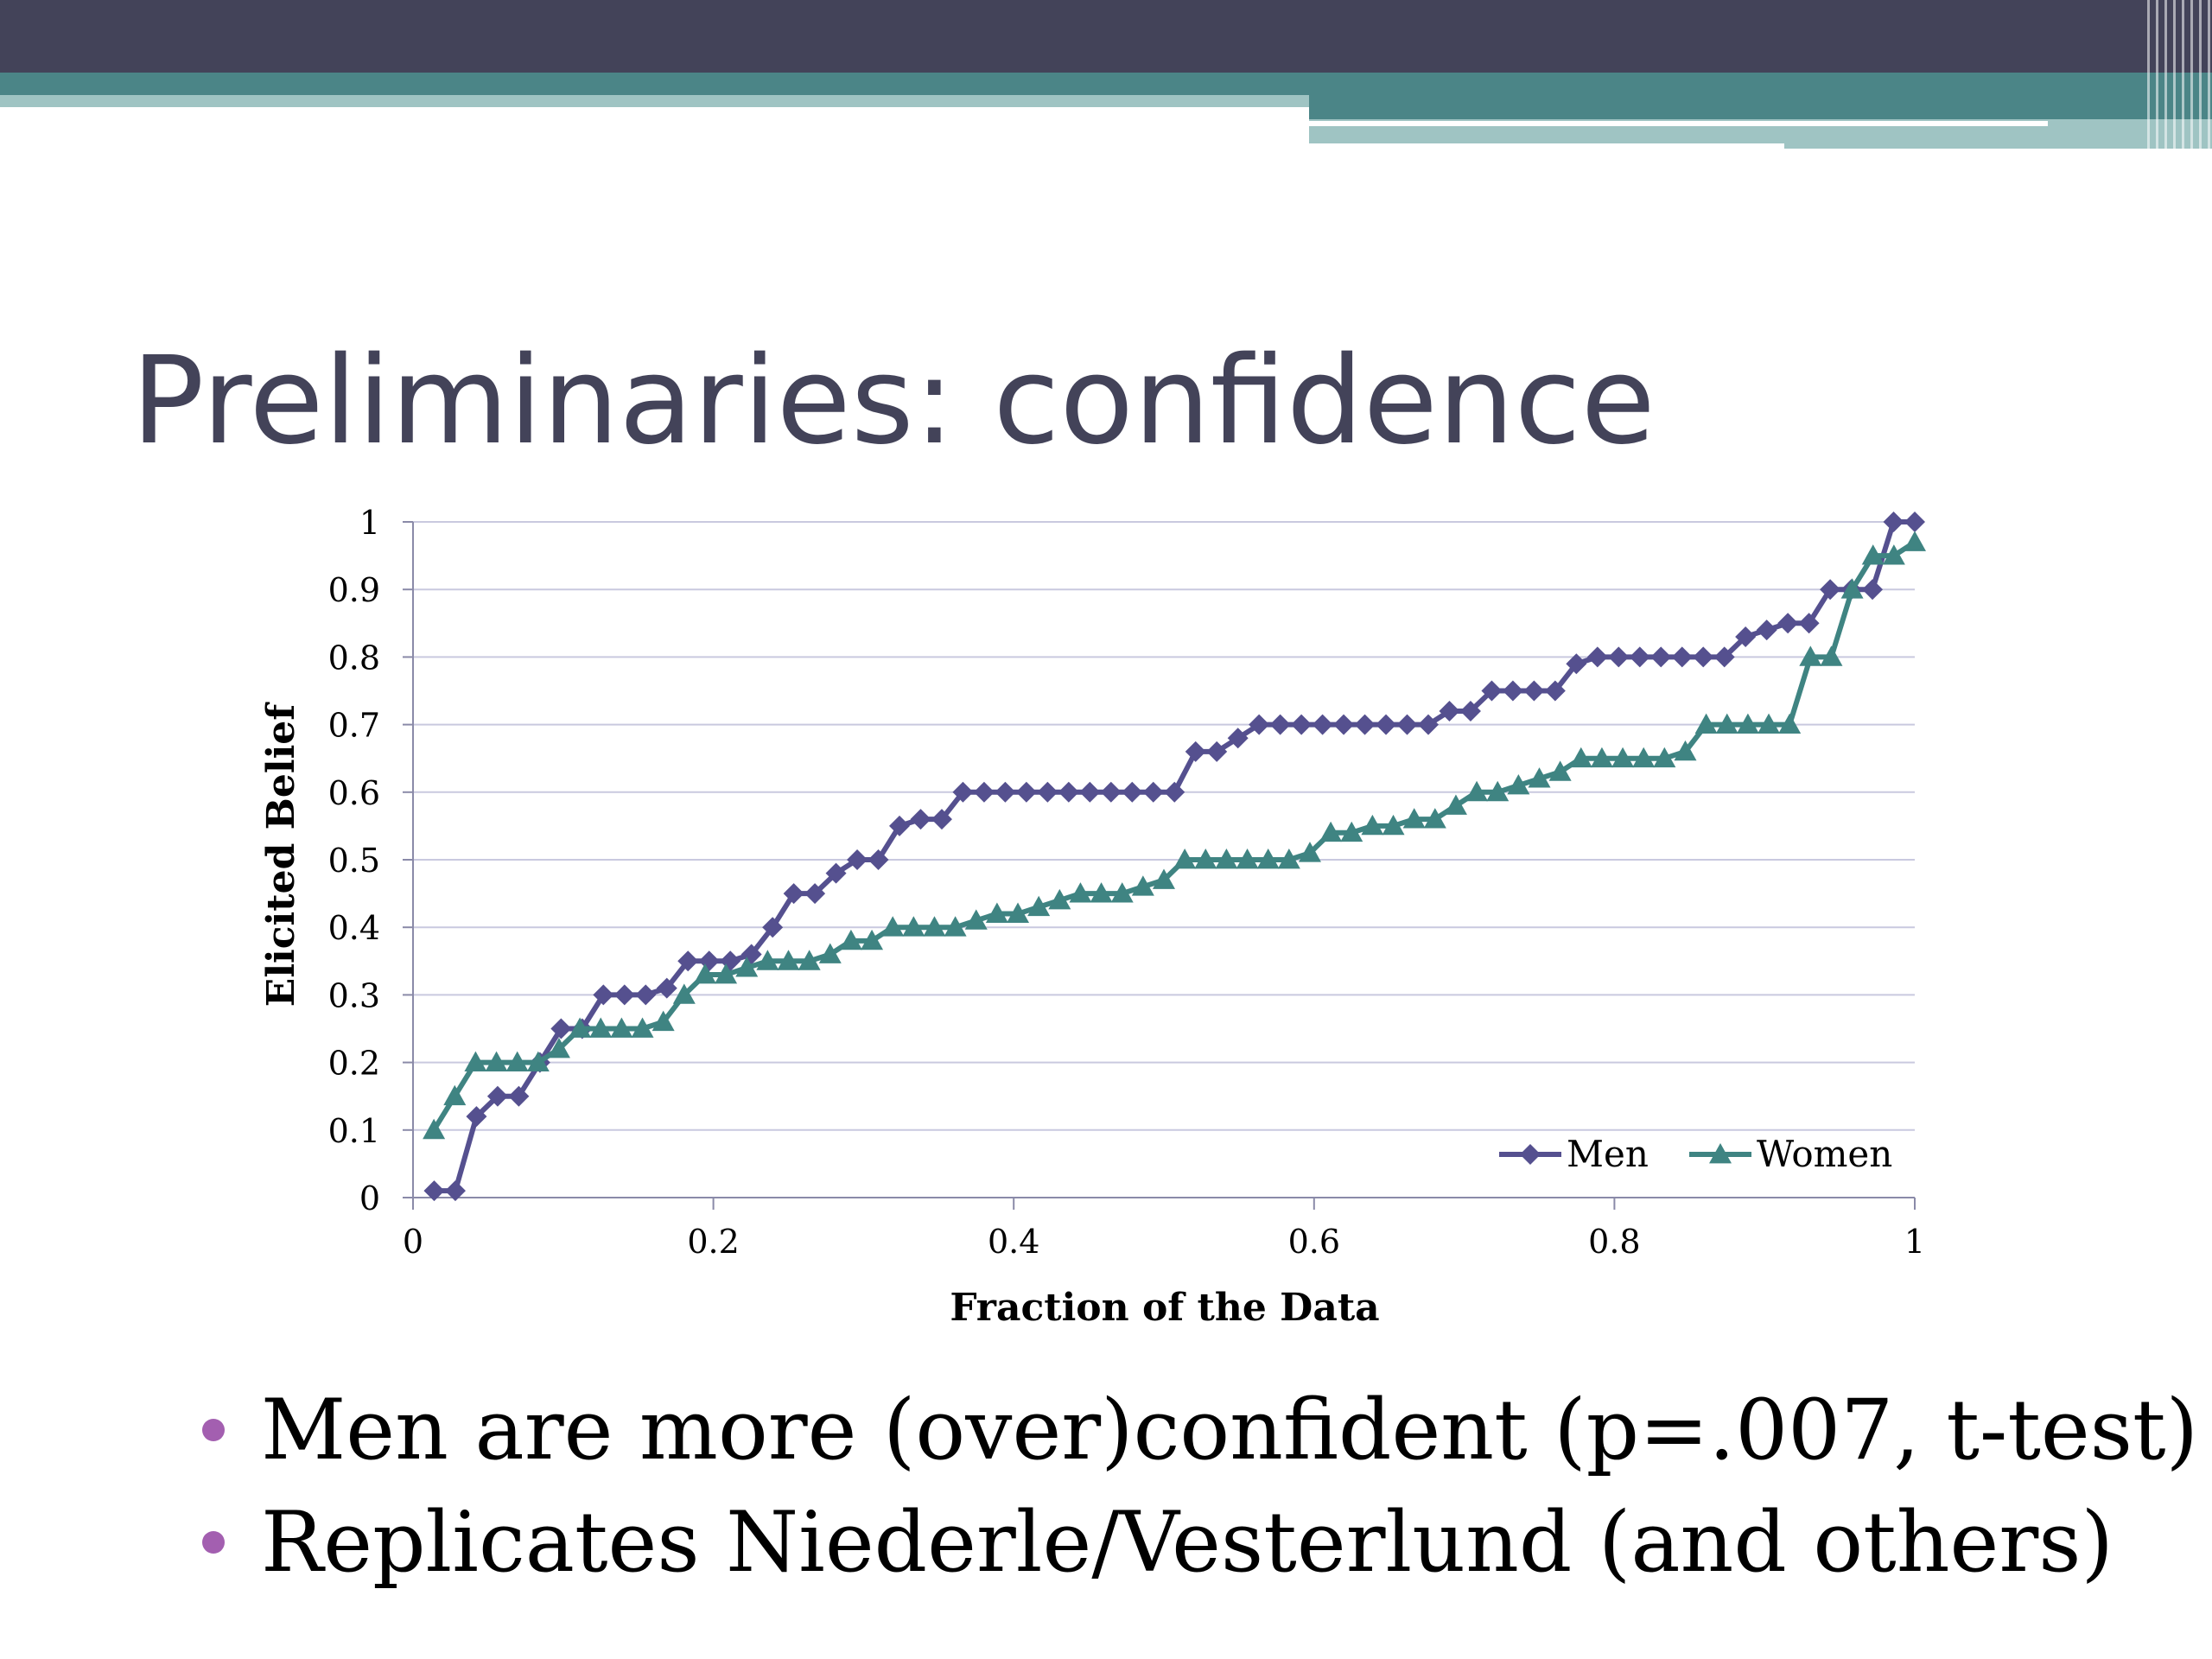 This screenshot has width=2212, height=1659. I want to click on header-highlight-line-short, so click(1546, 146).